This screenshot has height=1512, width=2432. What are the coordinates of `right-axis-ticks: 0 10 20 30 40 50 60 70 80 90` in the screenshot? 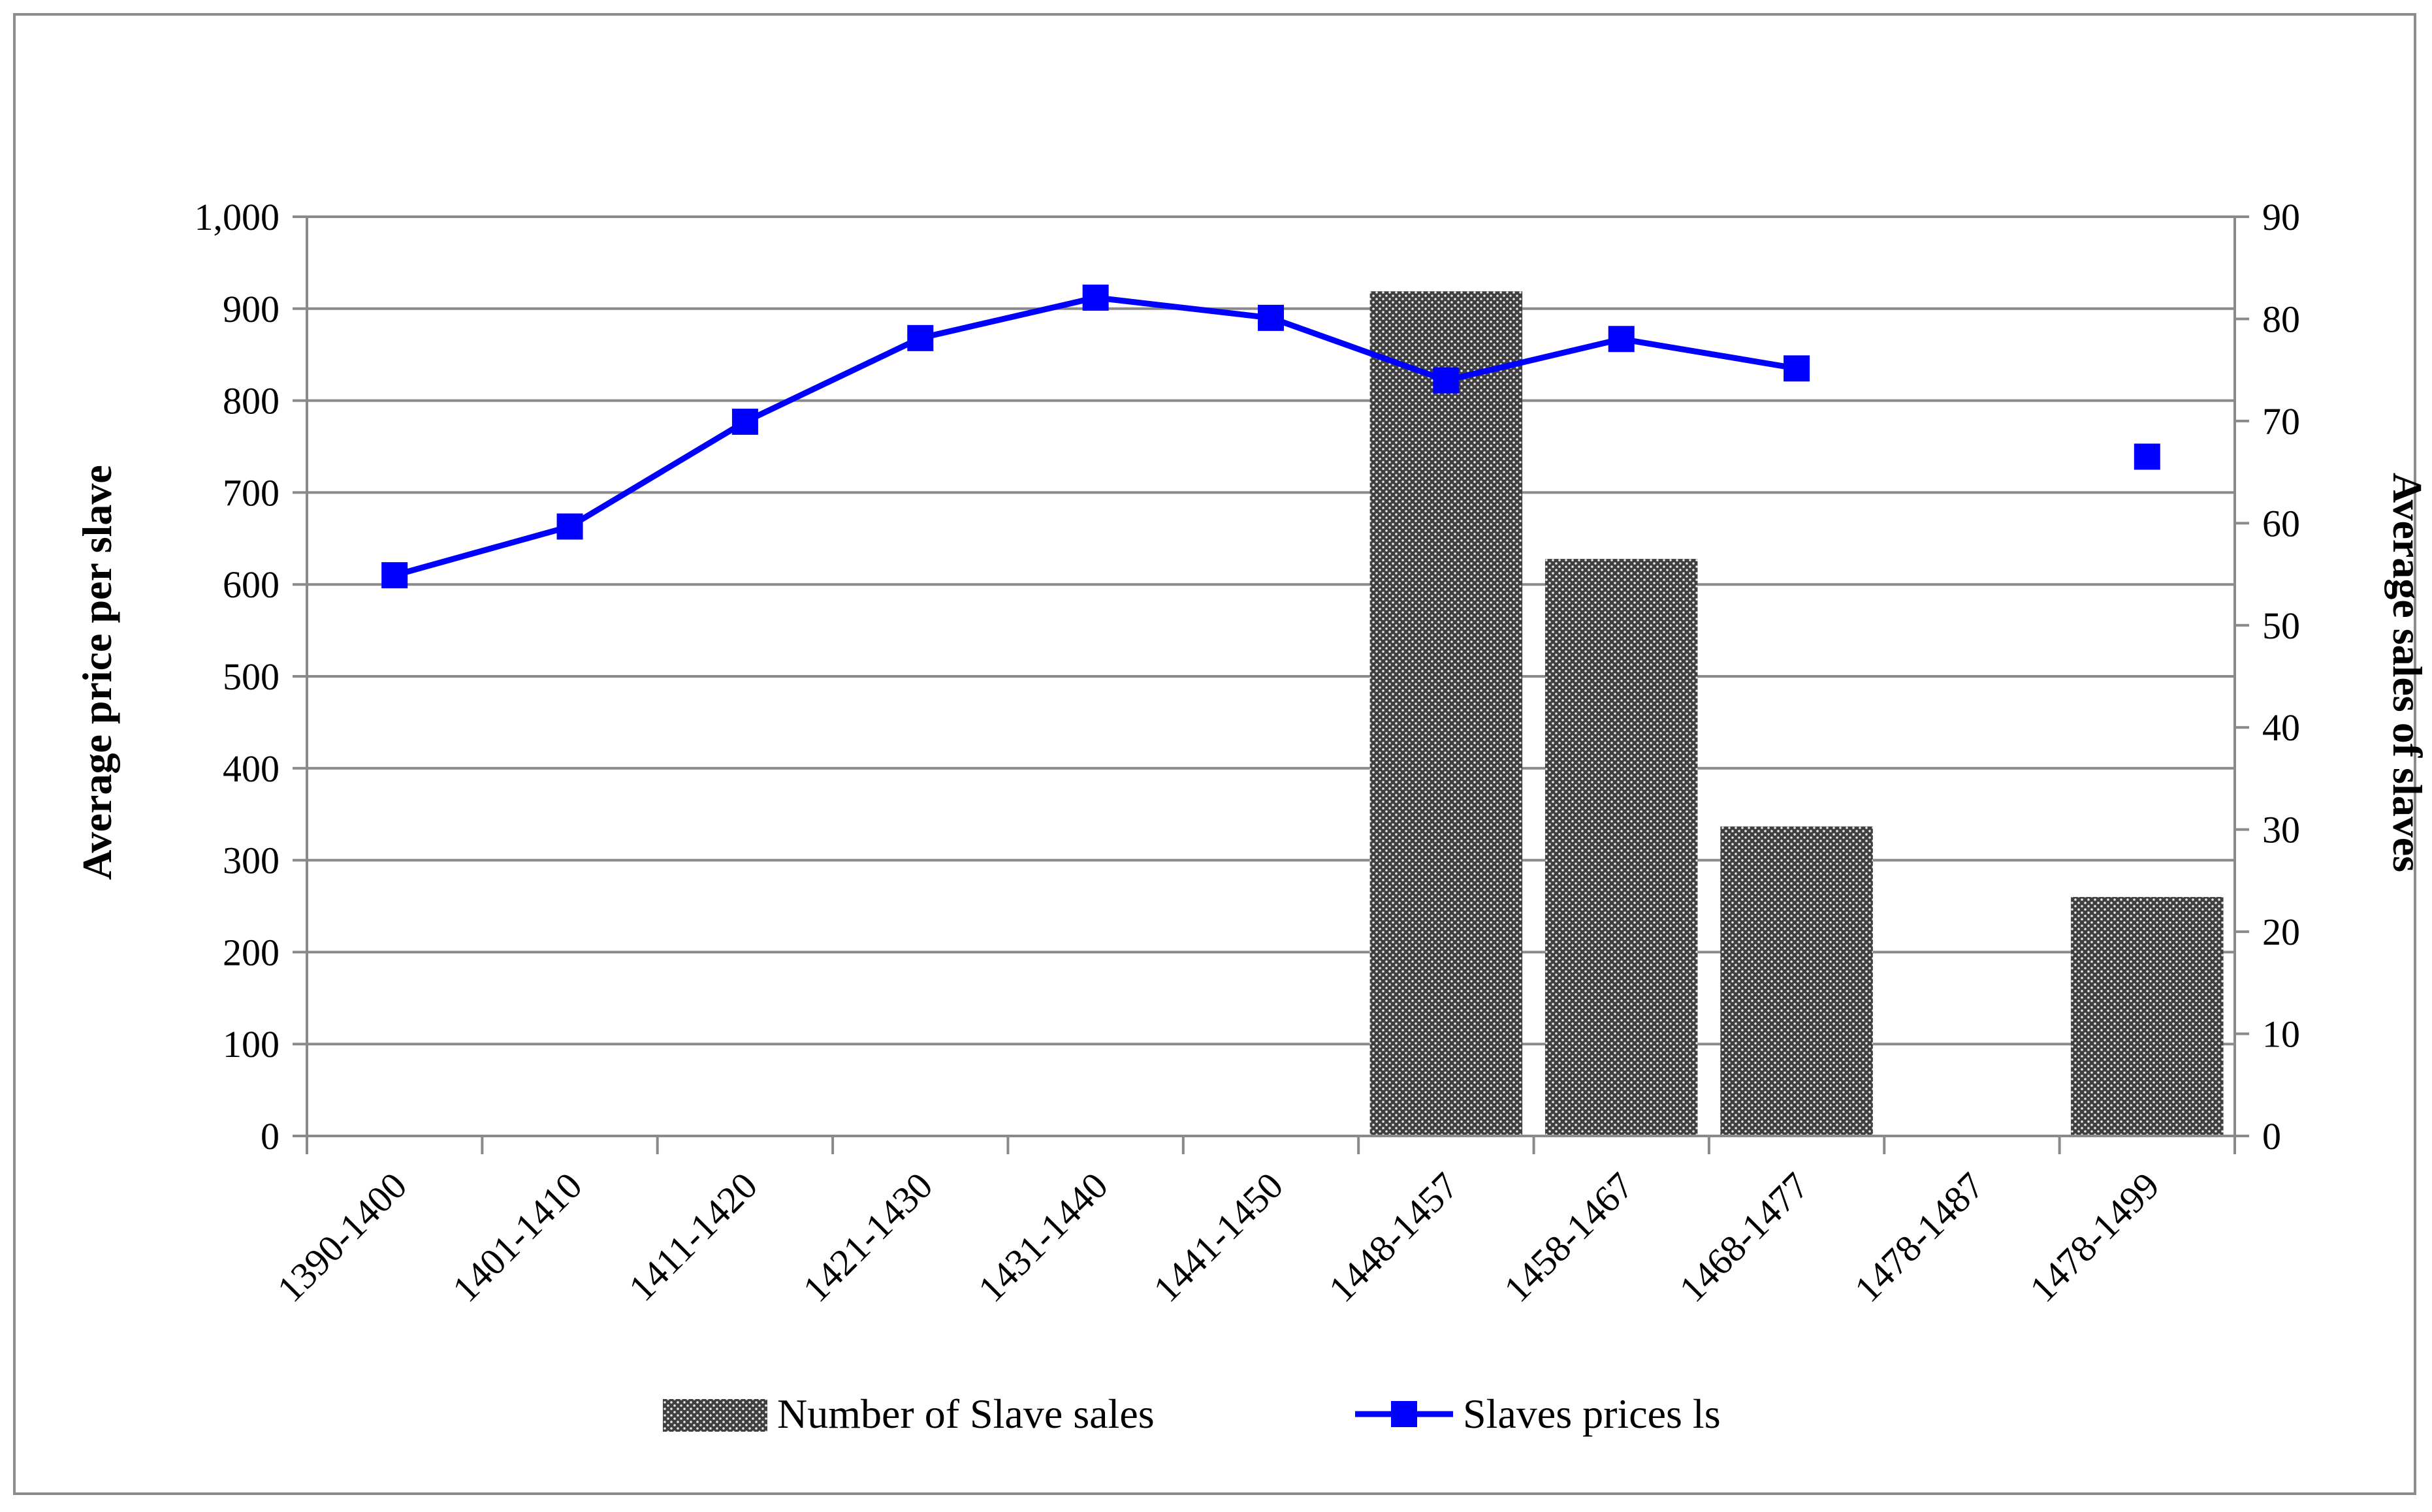 It's located at (2267, 677).